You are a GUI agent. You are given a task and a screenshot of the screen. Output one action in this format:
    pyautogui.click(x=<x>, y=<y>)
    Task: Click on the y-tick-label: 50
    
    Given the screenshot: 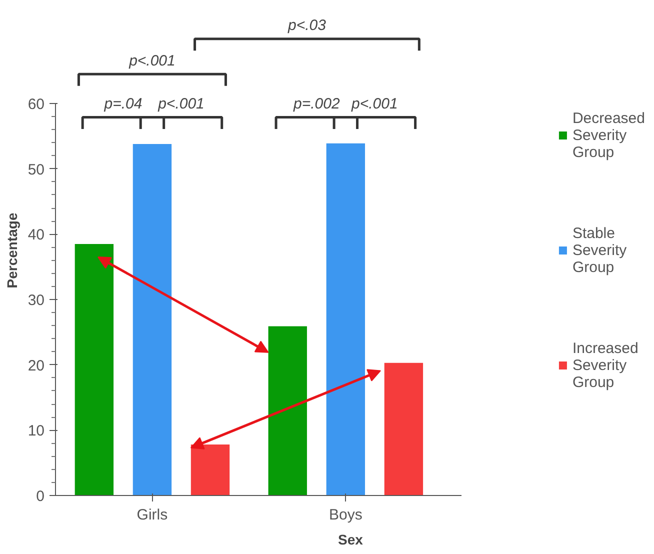 What is the action you would take?
    pyautogui.click(x=36, y=169)
    